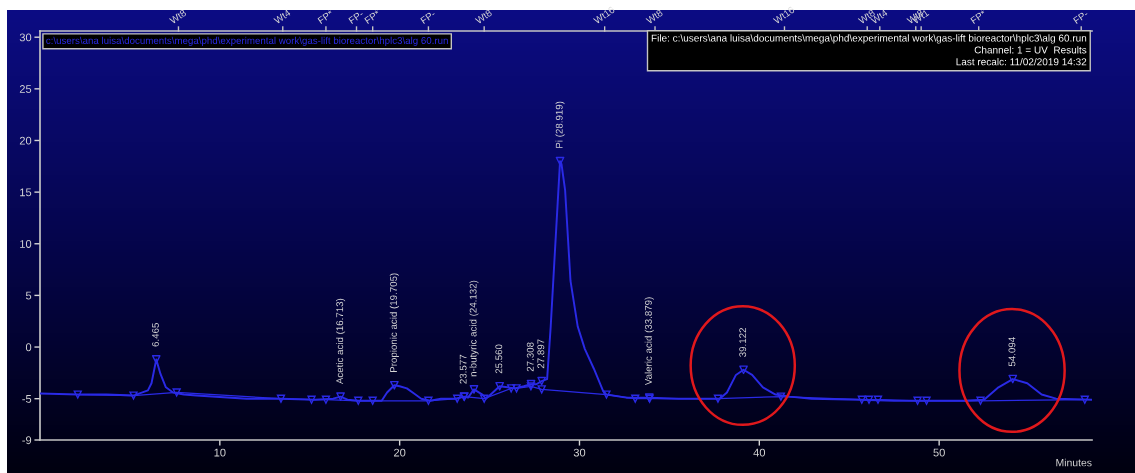 This screenshot has width=1135, height=473. Describe the element at coordinates (400, 452) in the screenshot. I see `x-tick-label: 20` at that location.